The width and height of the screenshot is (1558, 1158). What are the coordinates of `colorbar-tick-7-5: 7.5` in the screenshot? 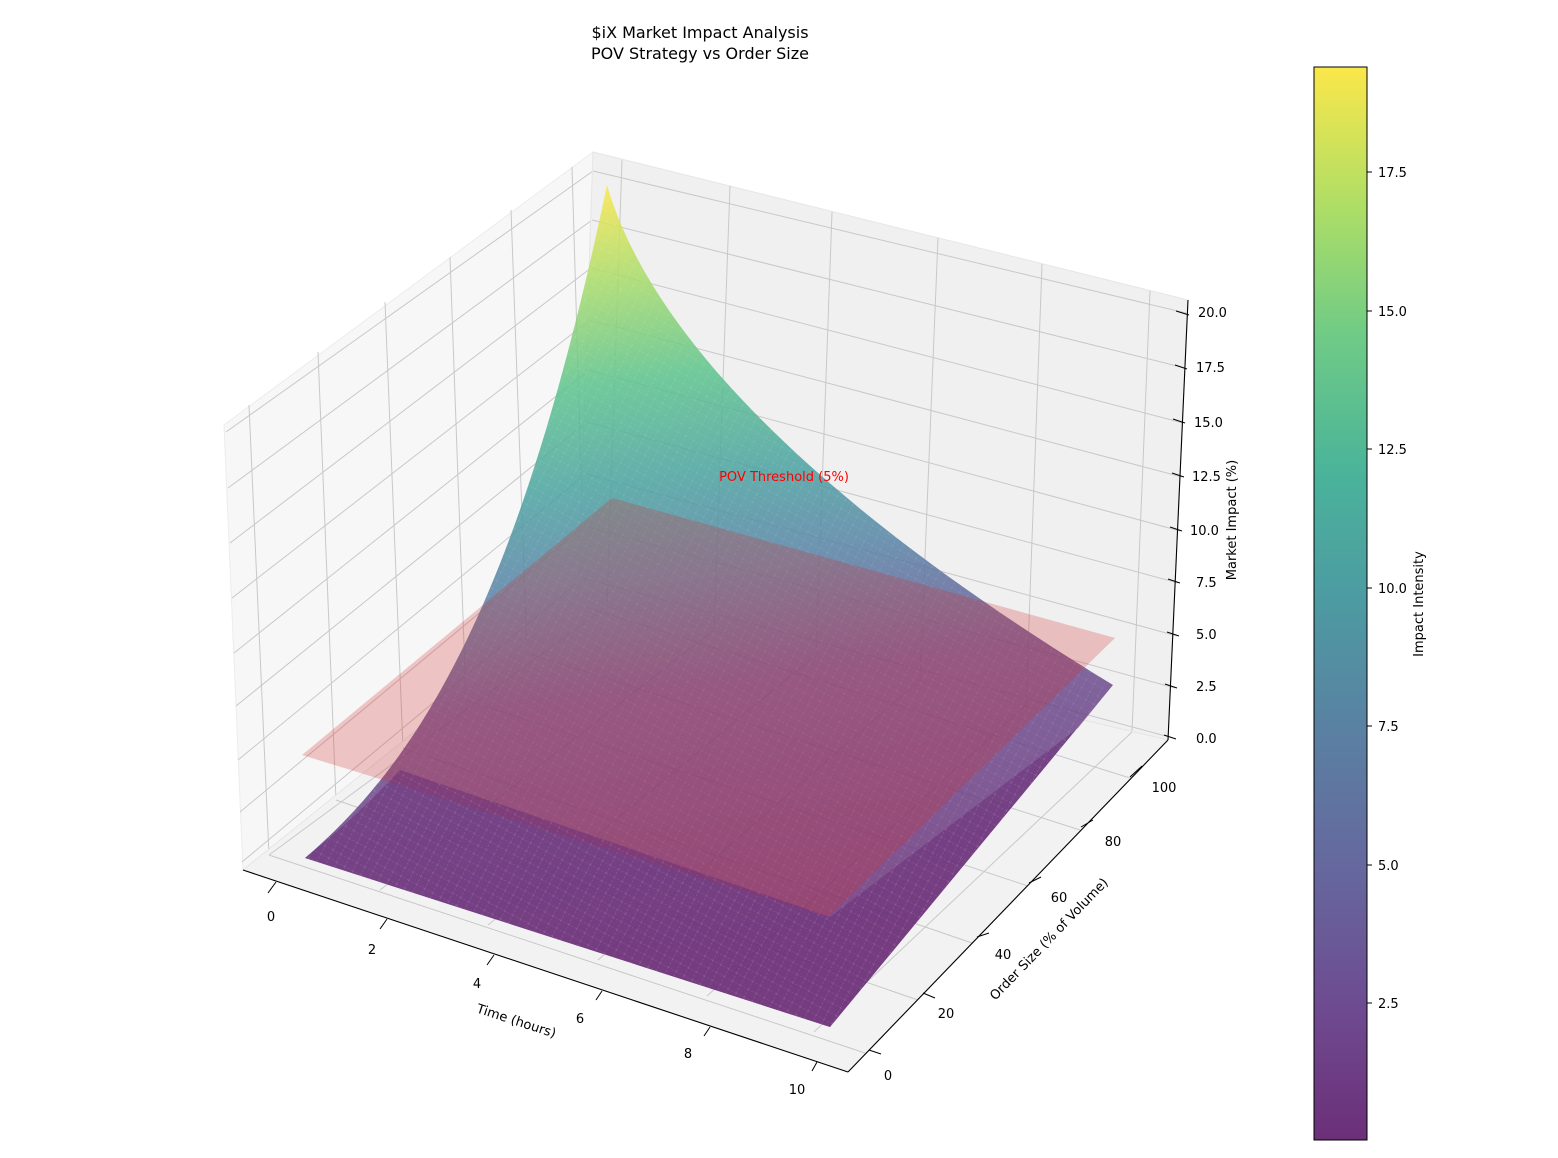 It's located at (1388, 727).